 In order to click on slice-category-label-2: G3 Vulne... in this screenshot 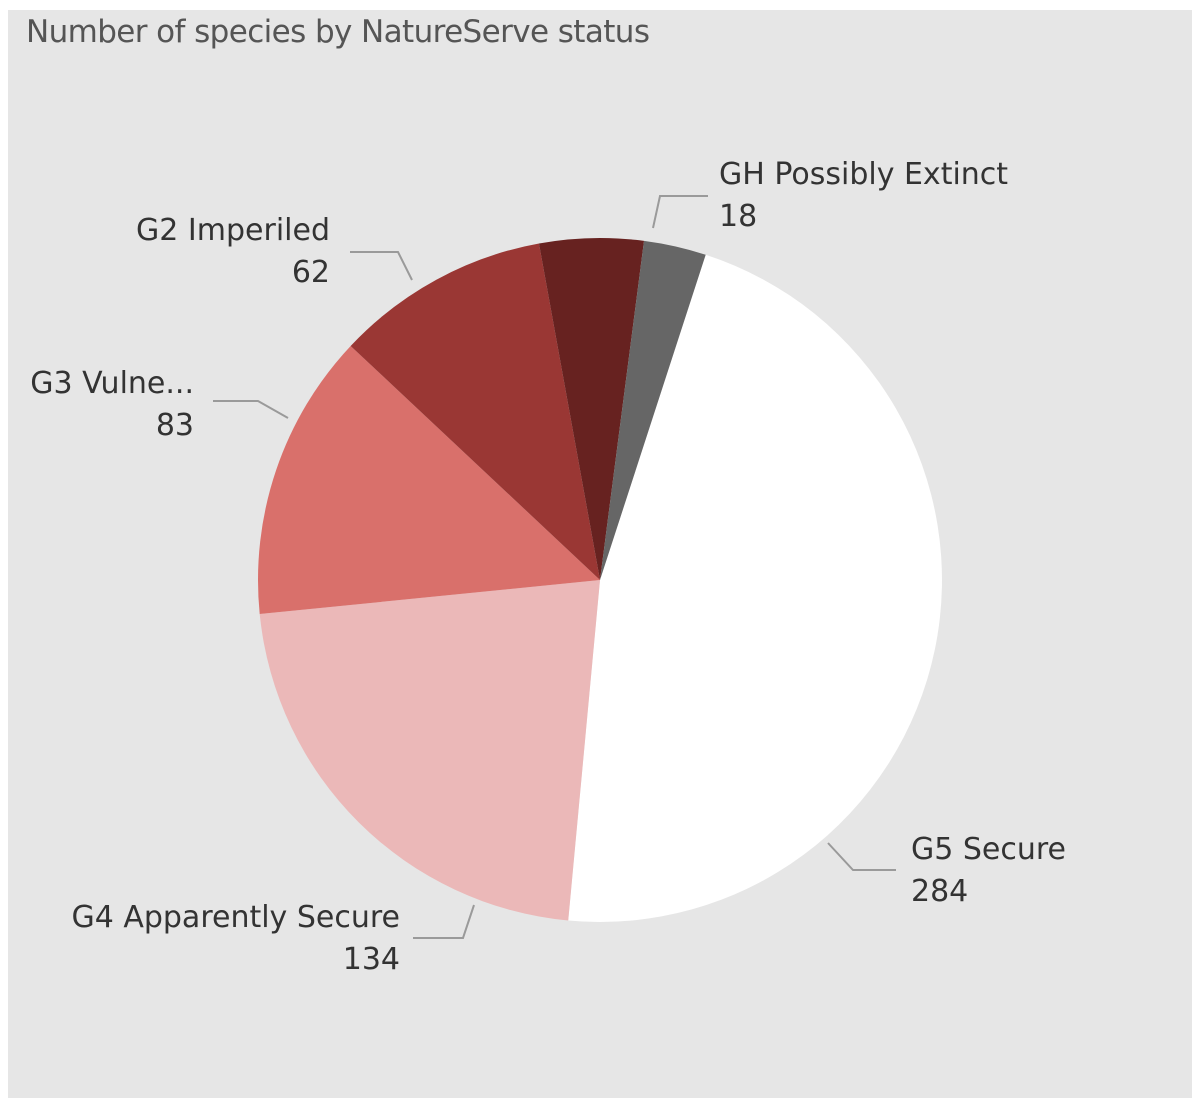, I will do `click(112, 383)`.